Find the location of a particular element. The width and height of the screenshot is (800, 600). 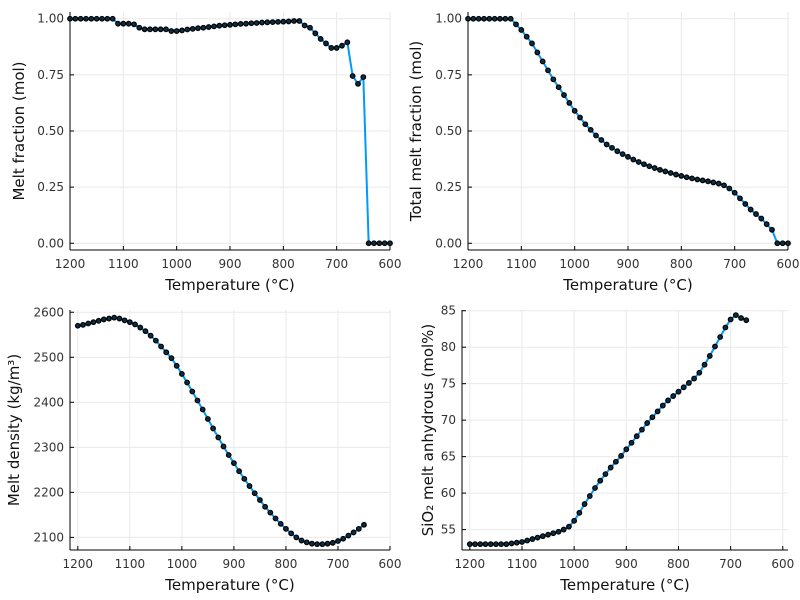

x-axis-label: Temperature (°C) is located at coordinates (229, 585).